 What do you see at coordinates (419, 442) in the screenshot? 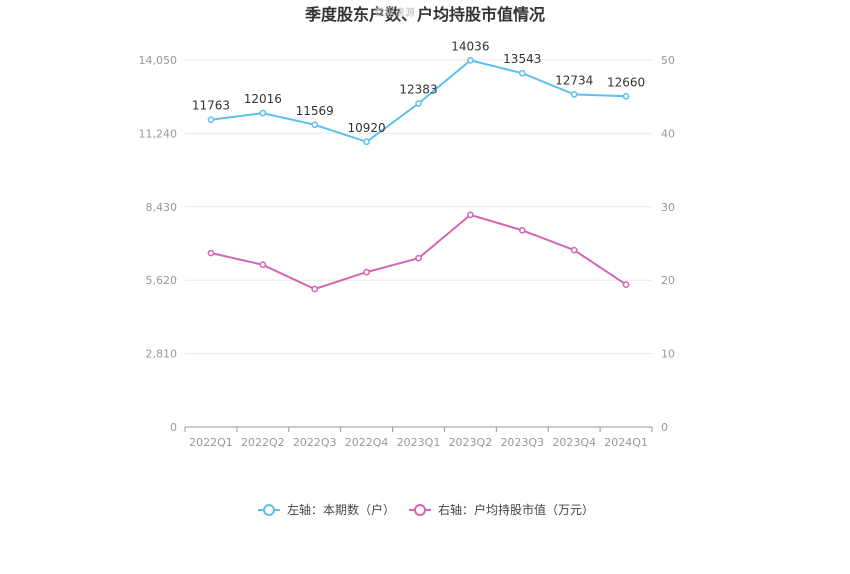
I see `x-tick-label: 2023Q1` at bounding box center [419, 442].